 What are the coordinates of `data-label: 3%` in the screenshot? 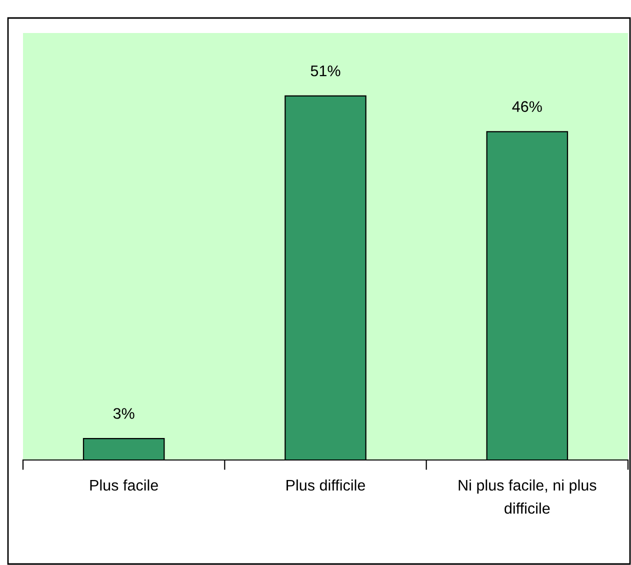 It's located at (123, 413).